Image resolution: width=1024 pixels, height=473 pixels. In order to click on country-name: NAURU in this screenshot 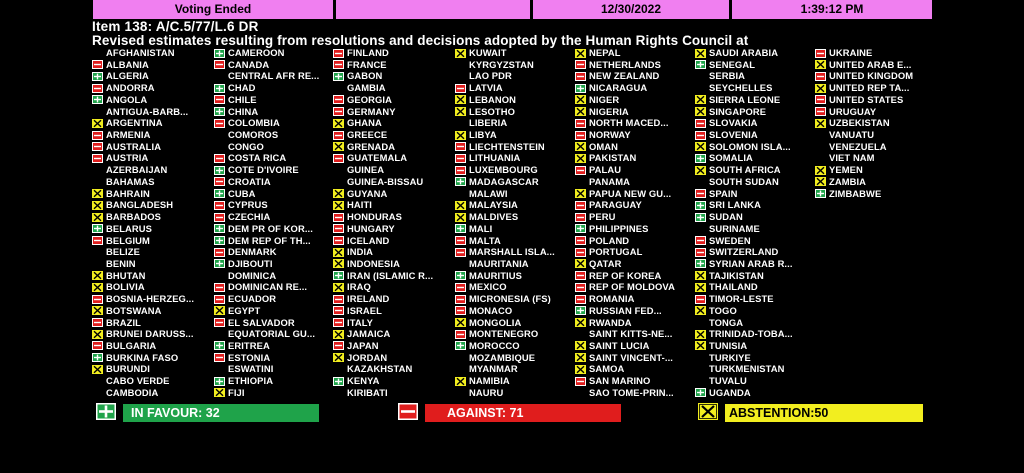, I will do `click(486, 392)`.